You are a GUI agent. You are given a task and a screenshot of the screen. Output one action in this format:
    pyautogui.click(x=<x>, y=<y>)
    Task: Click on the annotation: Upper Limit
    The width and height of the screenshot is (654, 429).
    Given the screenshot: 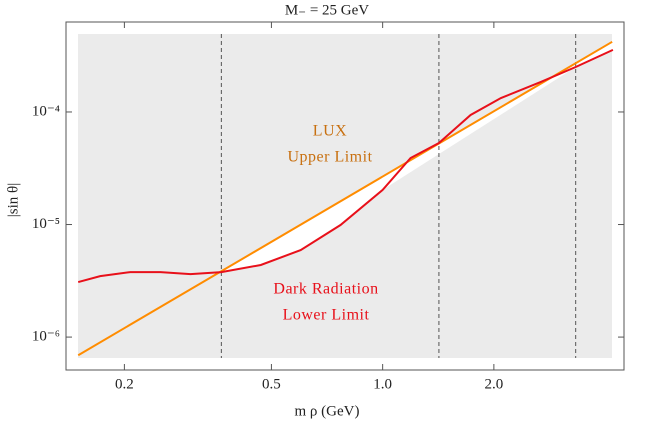 What is the action you would take?
    pyautogui.click(x=329, y=157)
    